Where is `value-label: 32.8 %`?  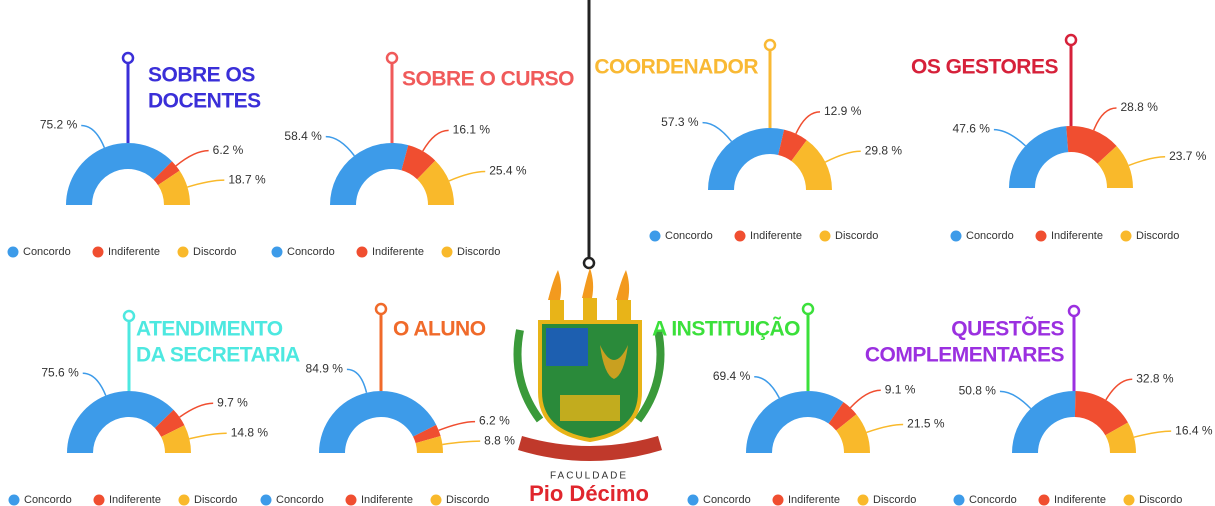
value-label: 32.8 % is located at coordinates (1155, 378).